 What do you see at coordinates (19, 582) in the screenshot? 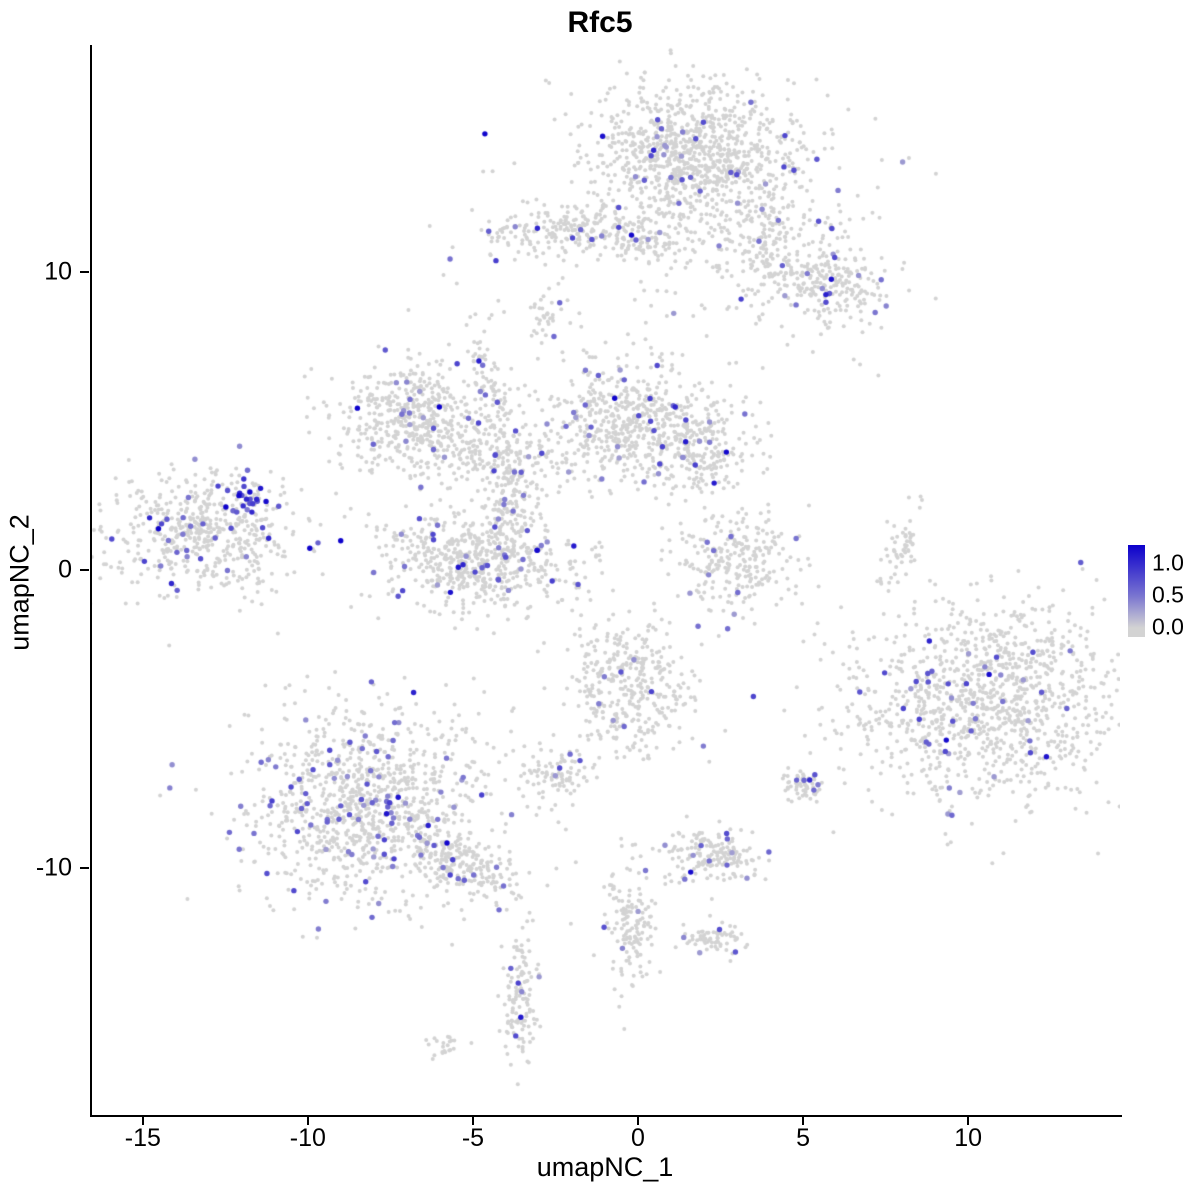
I see `y-axis-label: umapNC_2` at bounding box center [19, 582].